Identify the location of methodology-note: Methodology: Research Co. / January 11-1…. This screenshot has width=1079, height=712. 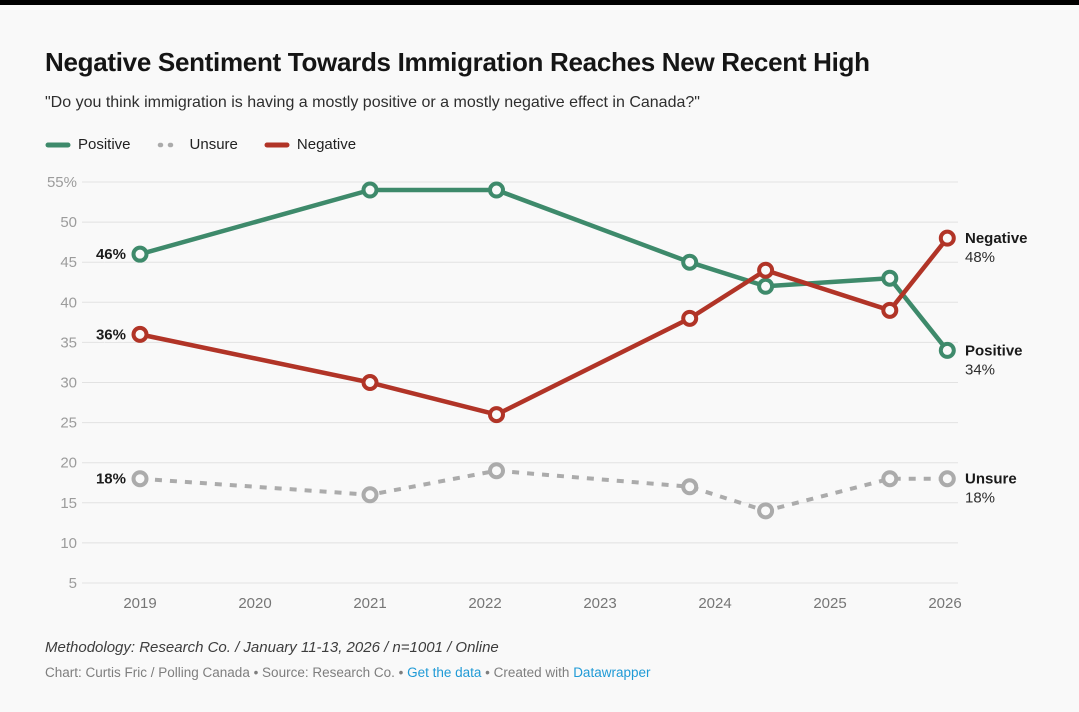
(272, 647).